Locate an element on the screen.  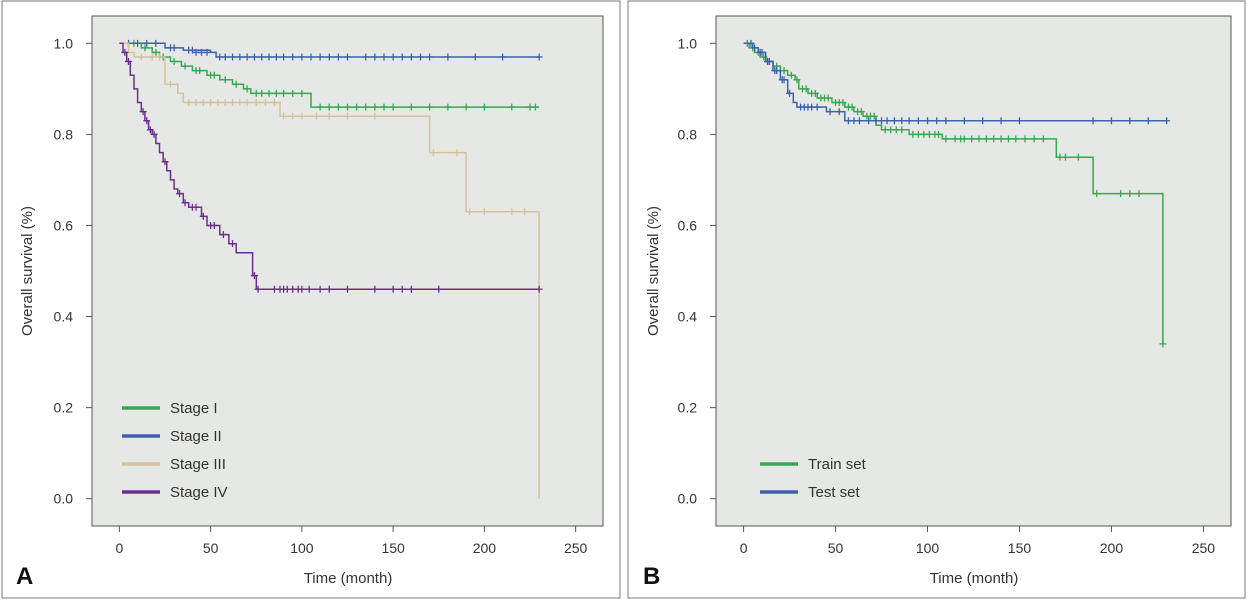
panel-b-x-axis-label: Time (month) is located at coordinates (974, 578).